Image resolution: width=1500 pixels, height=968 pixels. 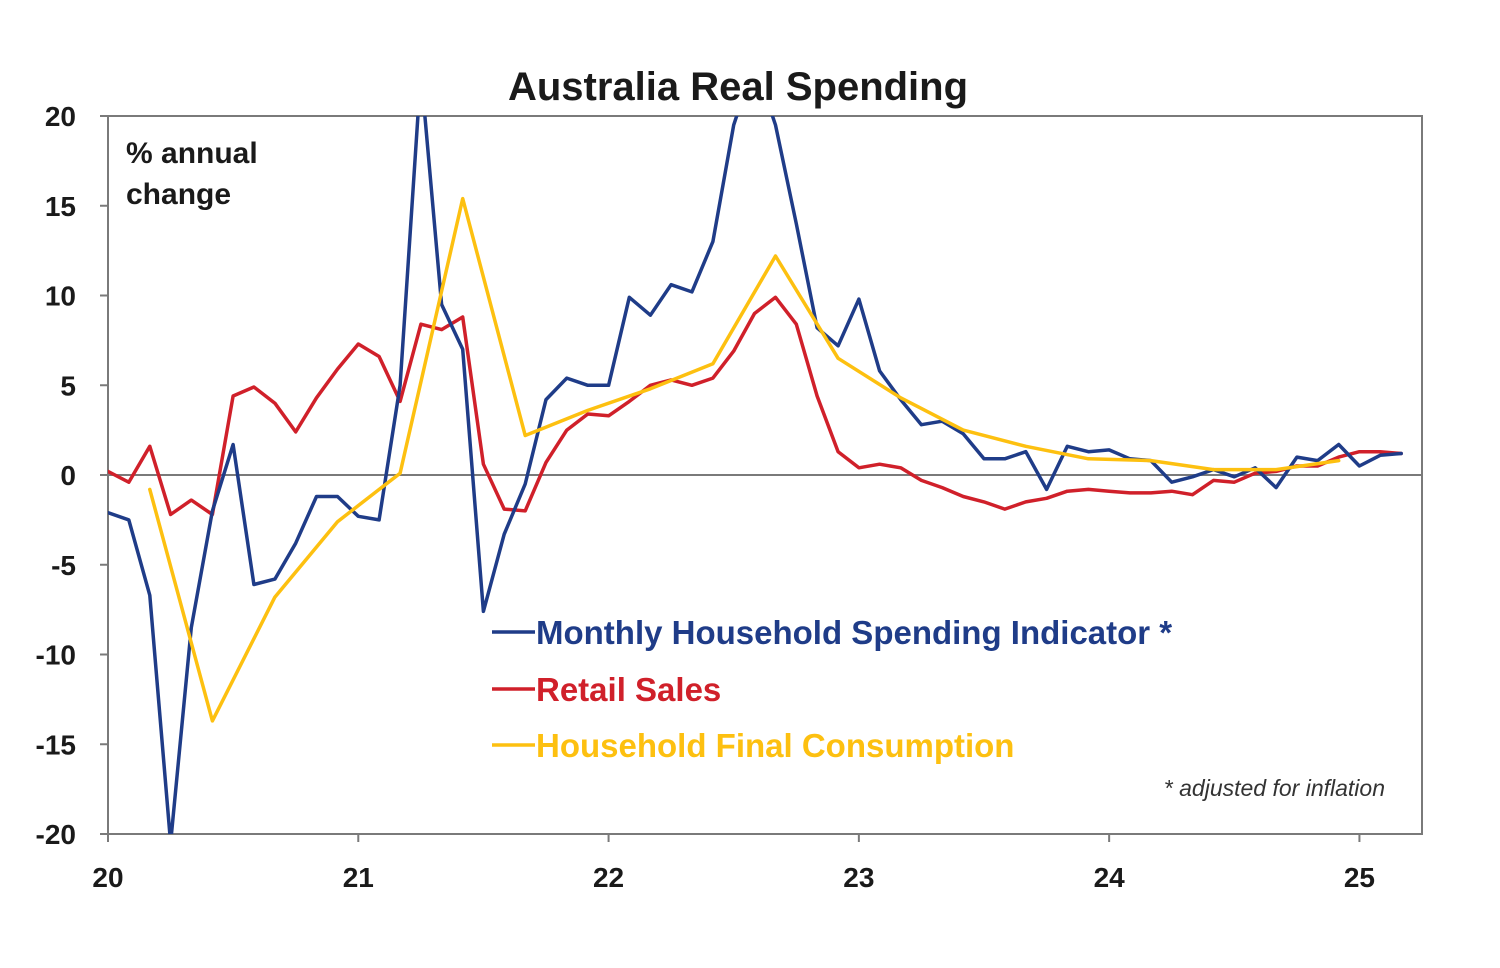 I want to click on legend-label-monthly: Monthly Household Spending Indicator *, so click(x=854, y=632).